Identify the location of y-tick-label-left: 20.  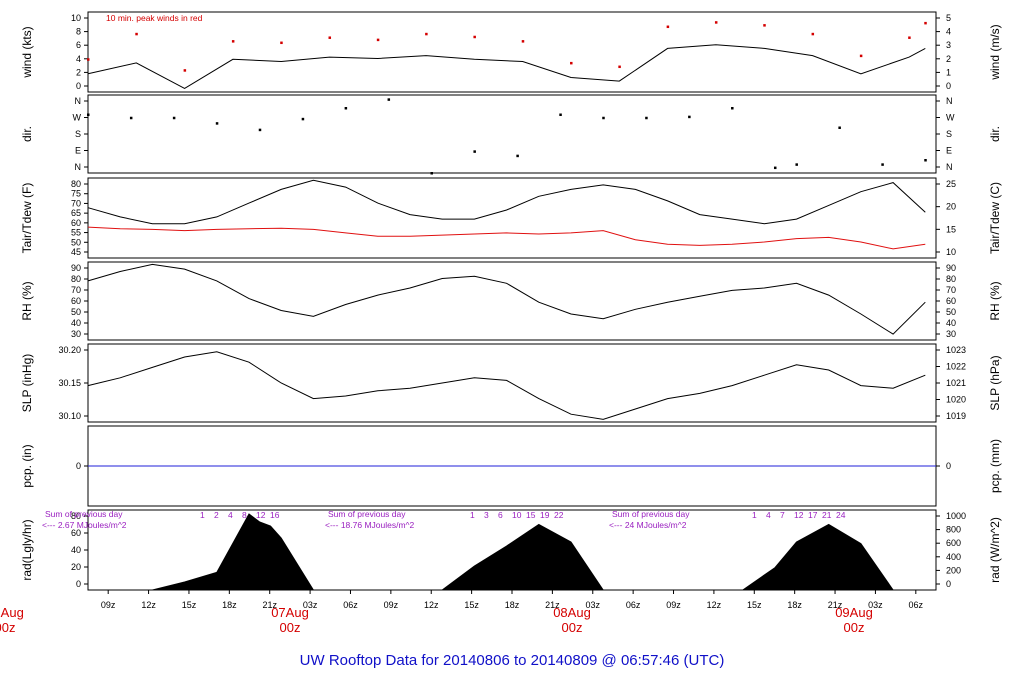
(76, 567).